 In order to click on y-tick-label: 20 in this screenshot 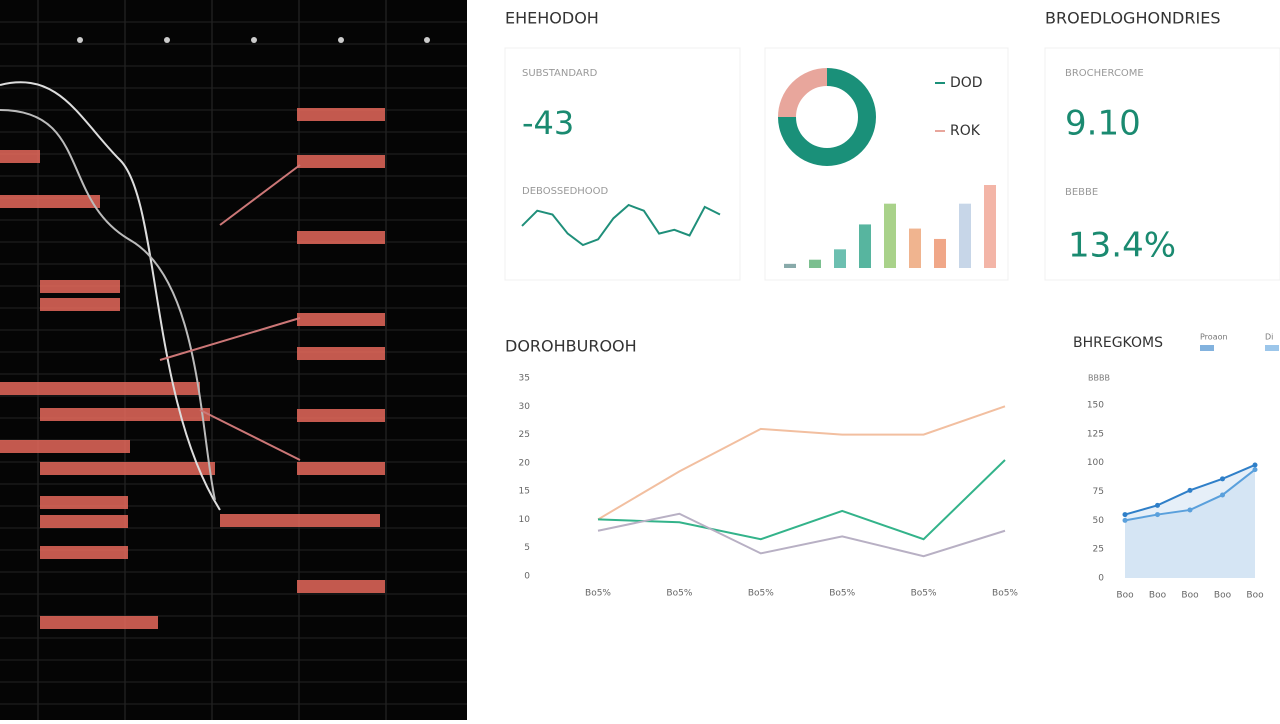, I will do `click(525, 463)`.